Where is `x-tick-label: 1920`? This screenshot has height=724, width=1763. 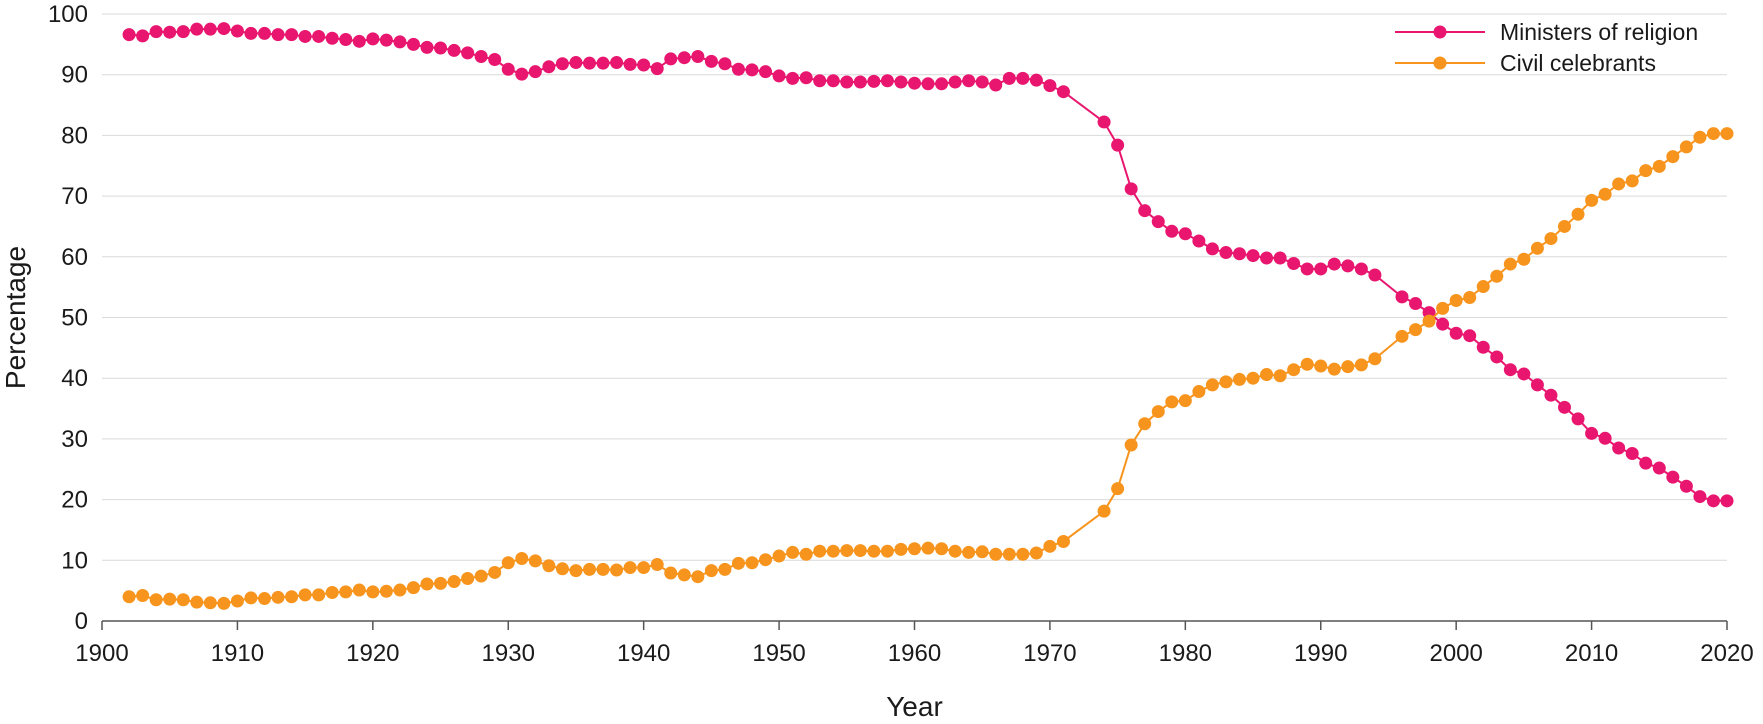
x-tick-label: 1920 is located at coordinates (372, 653).